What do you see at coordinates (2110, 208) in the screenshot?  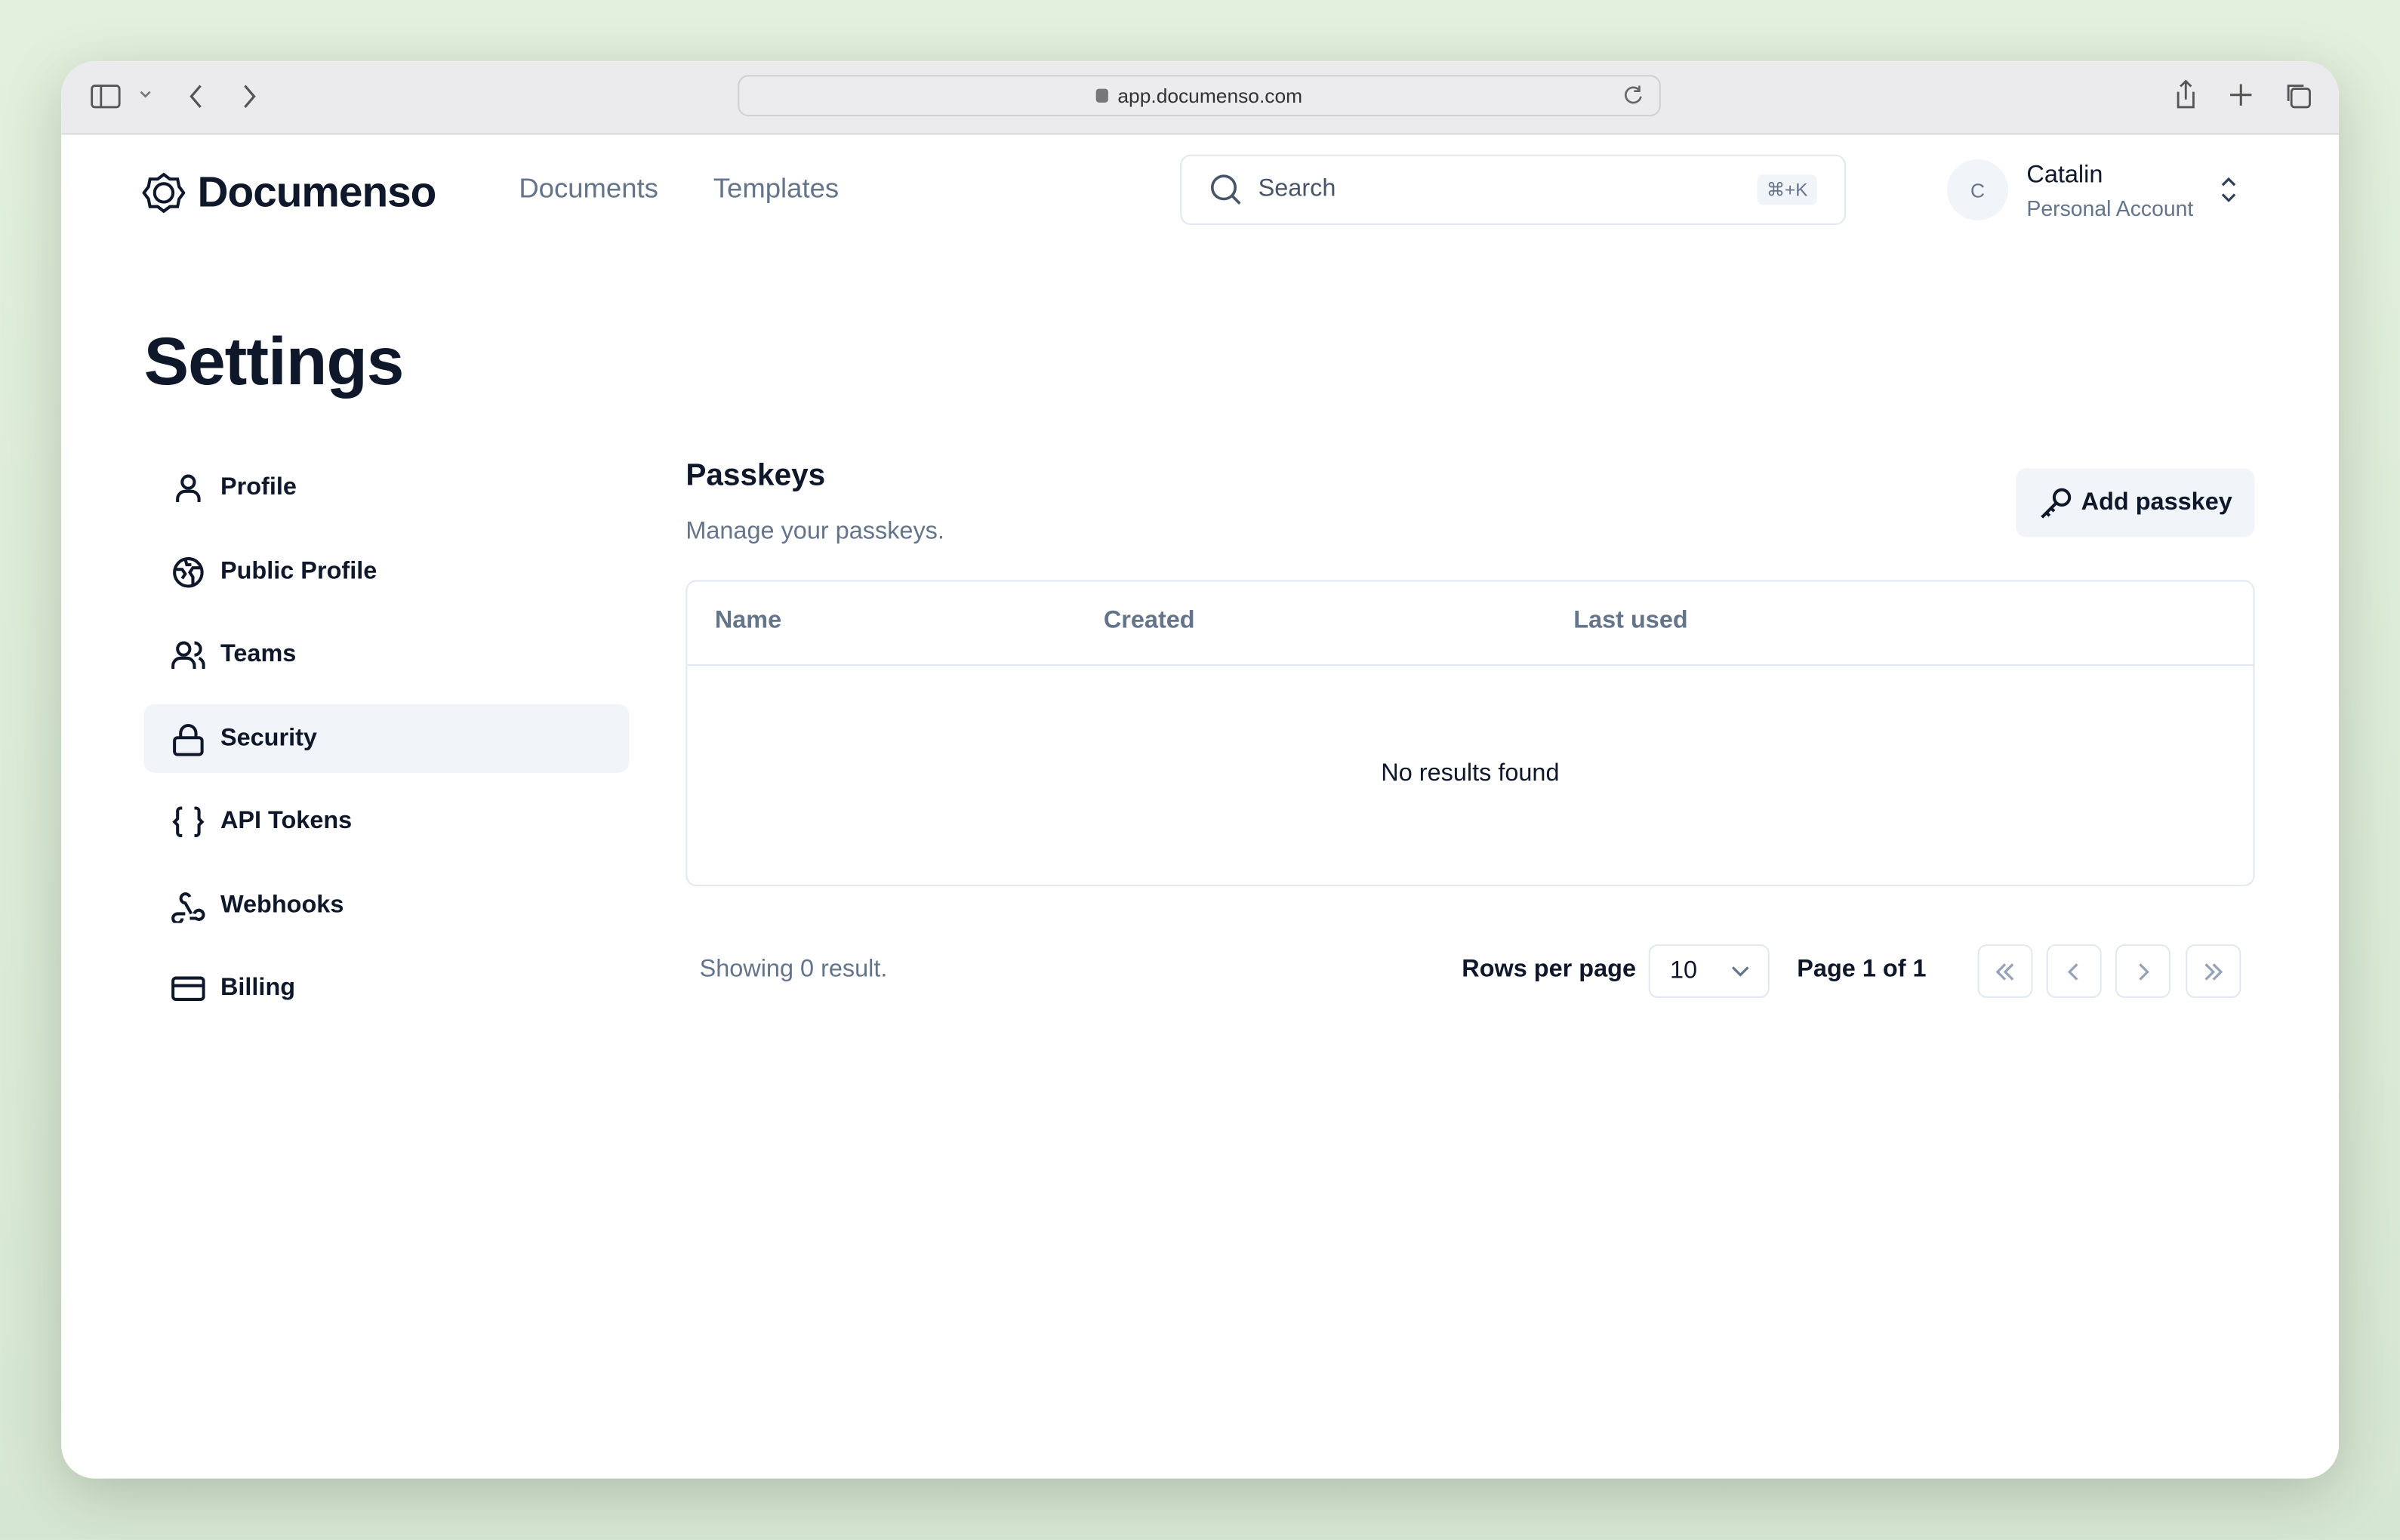 I see `account-type: Personal Account` at bounding box center [2110, 208].